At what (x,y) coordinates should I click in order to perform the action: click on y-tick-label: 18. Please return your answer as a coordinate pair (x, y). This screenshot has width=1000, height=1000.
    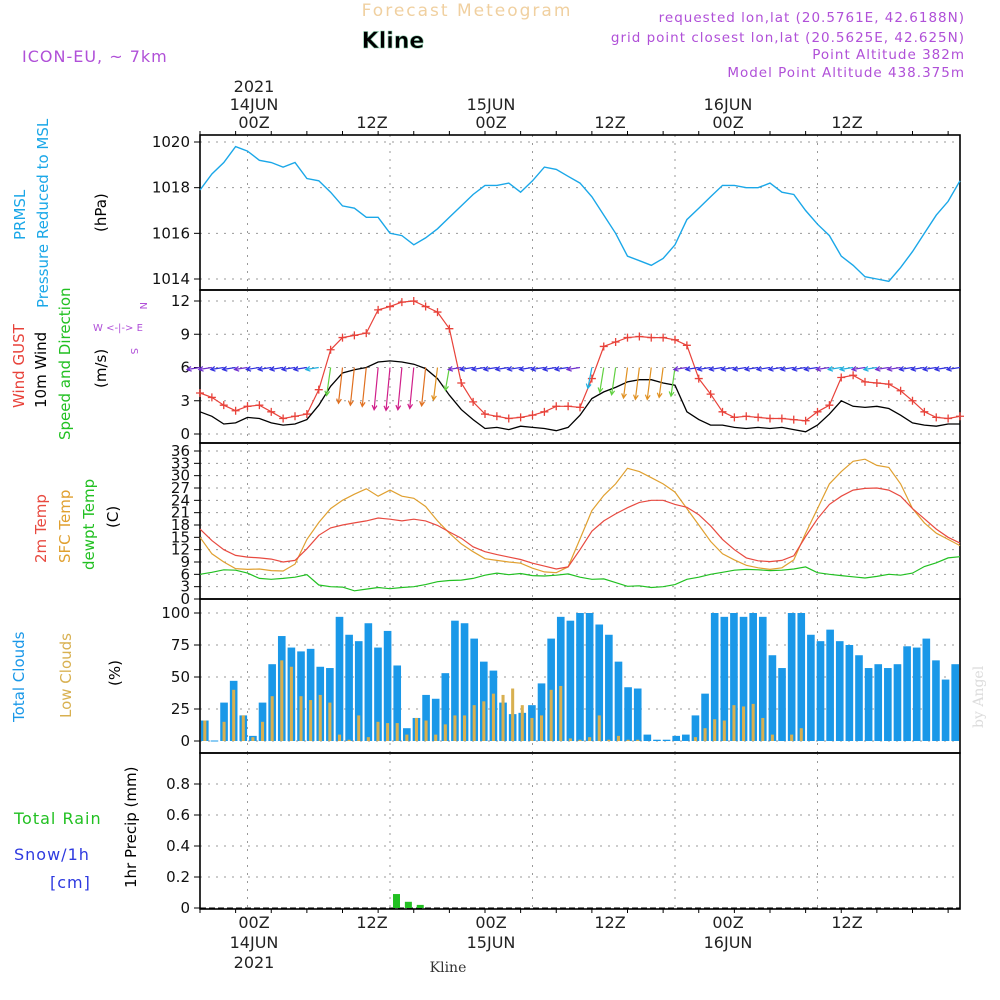
    Looking at the image, I should click on (180, 525).